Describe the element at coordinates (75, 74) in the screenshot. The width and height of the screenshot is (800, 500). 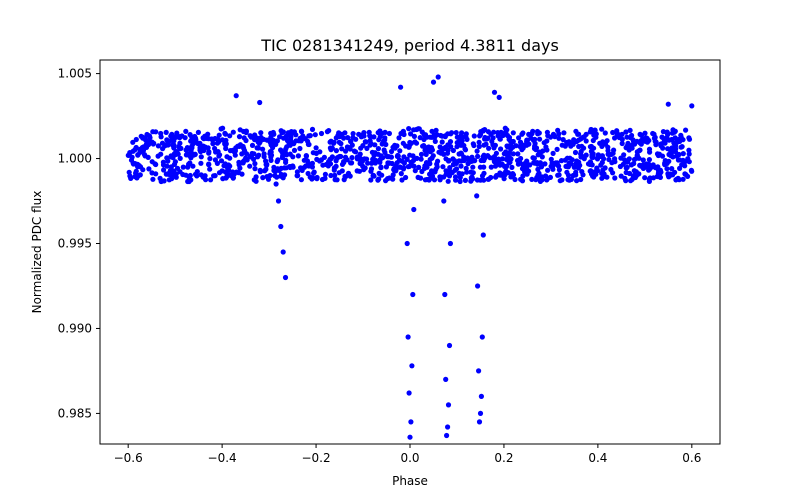
I see `y-tick-label: 1.005` at that location.